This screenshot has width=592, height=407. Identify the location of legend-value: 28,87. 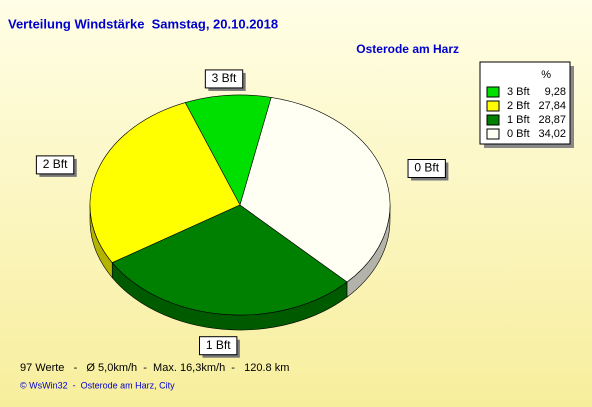
(552, 120).